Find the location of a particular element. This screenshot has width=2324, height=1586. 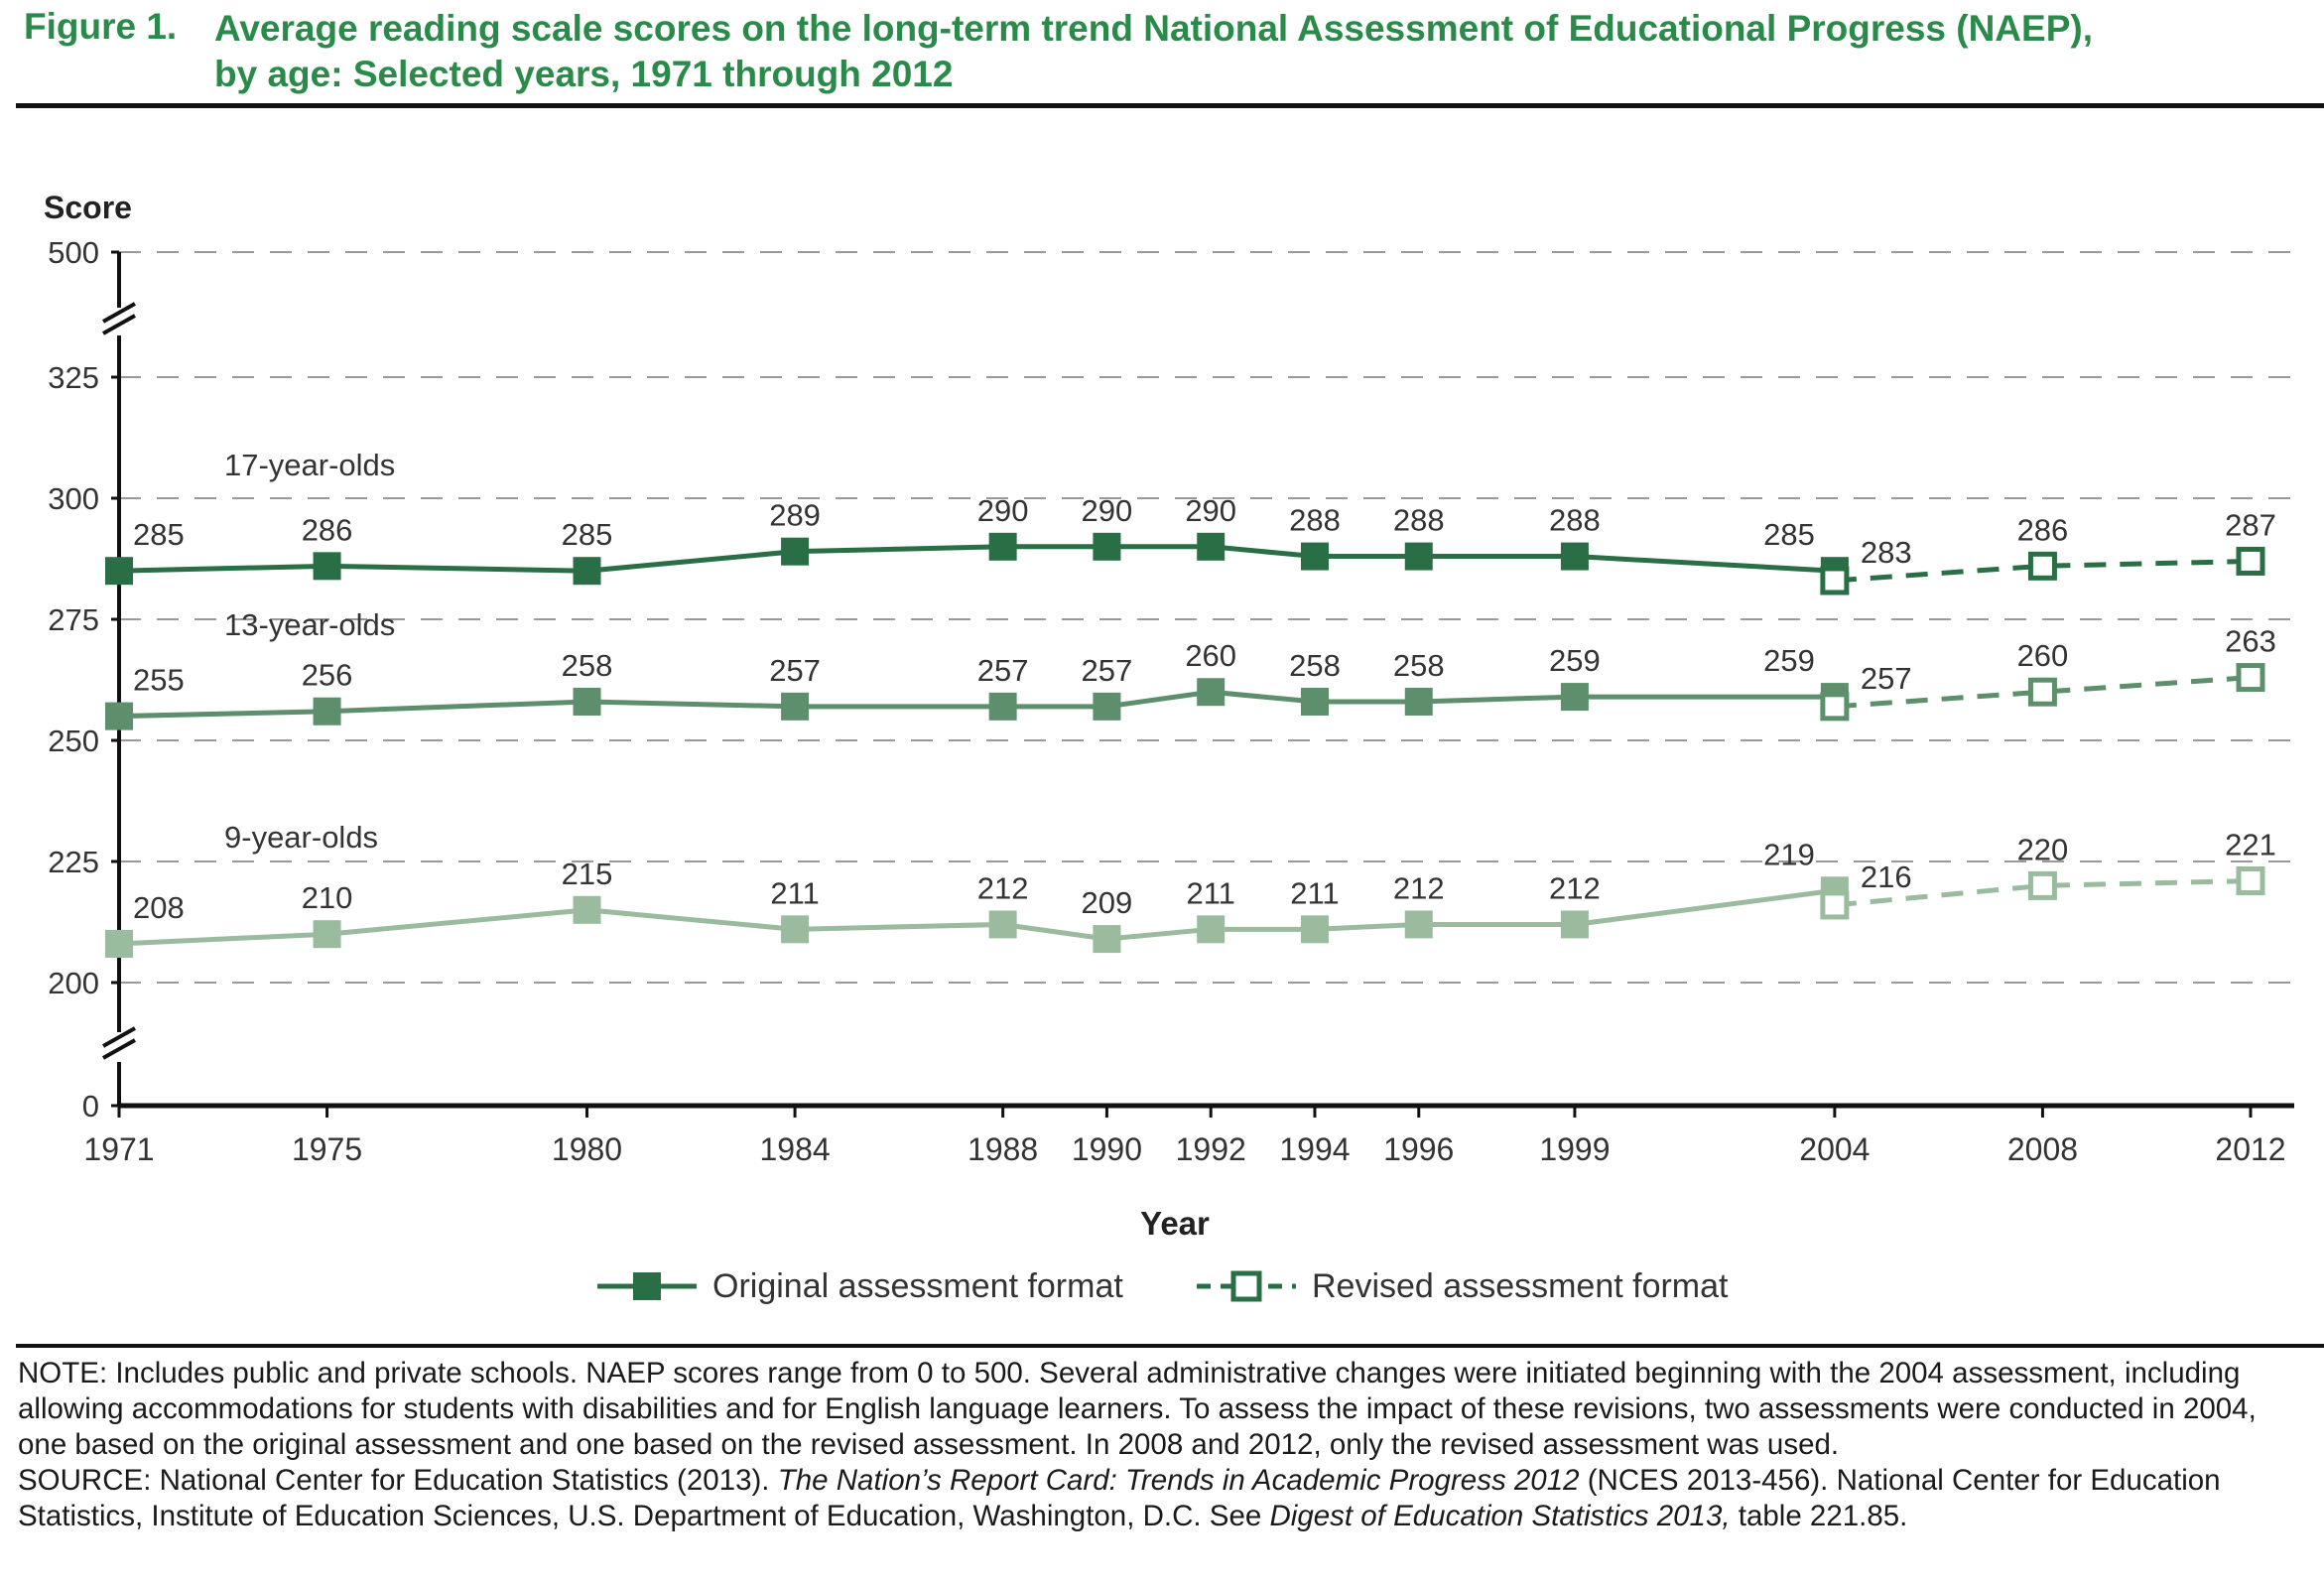

x-tick-label: 1999 is located at coordinates (1574, 1149).